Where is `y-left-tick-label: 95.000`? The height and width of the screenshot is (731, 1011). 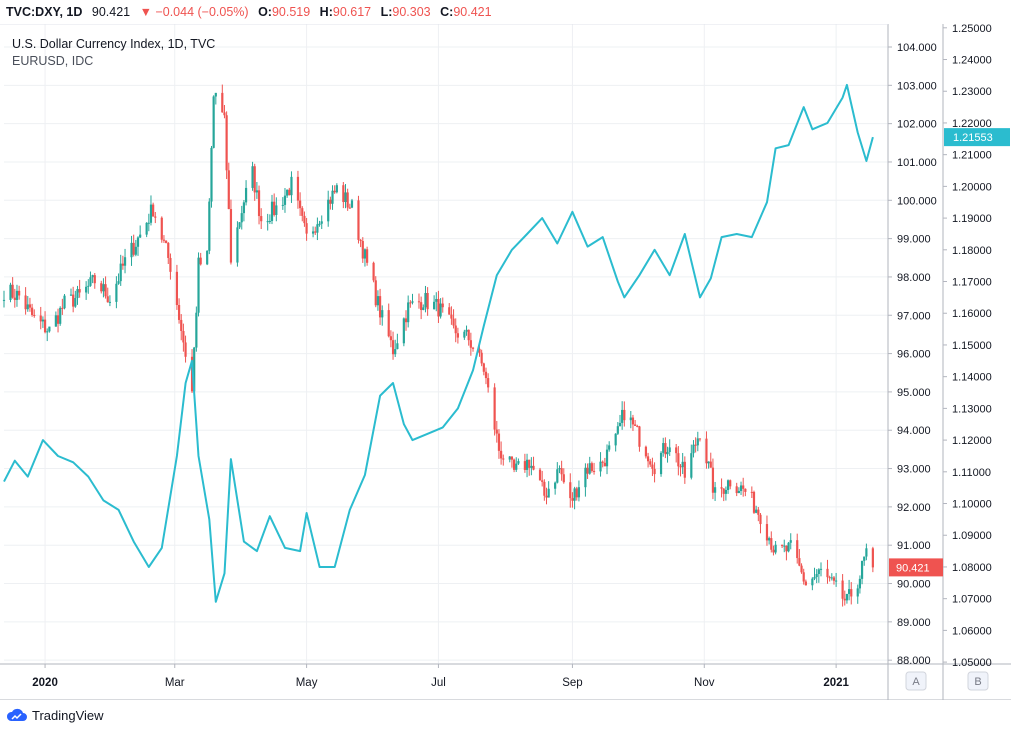 y-left-tick-label: 95.000 is located at coordinates (914, 393).